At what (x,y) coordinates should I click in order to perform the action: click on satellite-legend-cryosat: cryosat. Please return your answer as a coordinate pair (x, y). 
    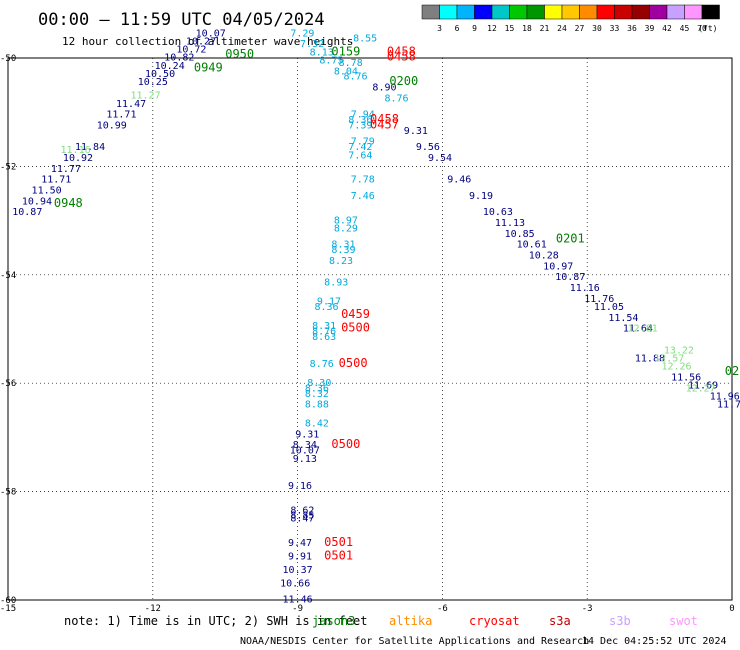
    Looking at the image, I should click on (494, 621).